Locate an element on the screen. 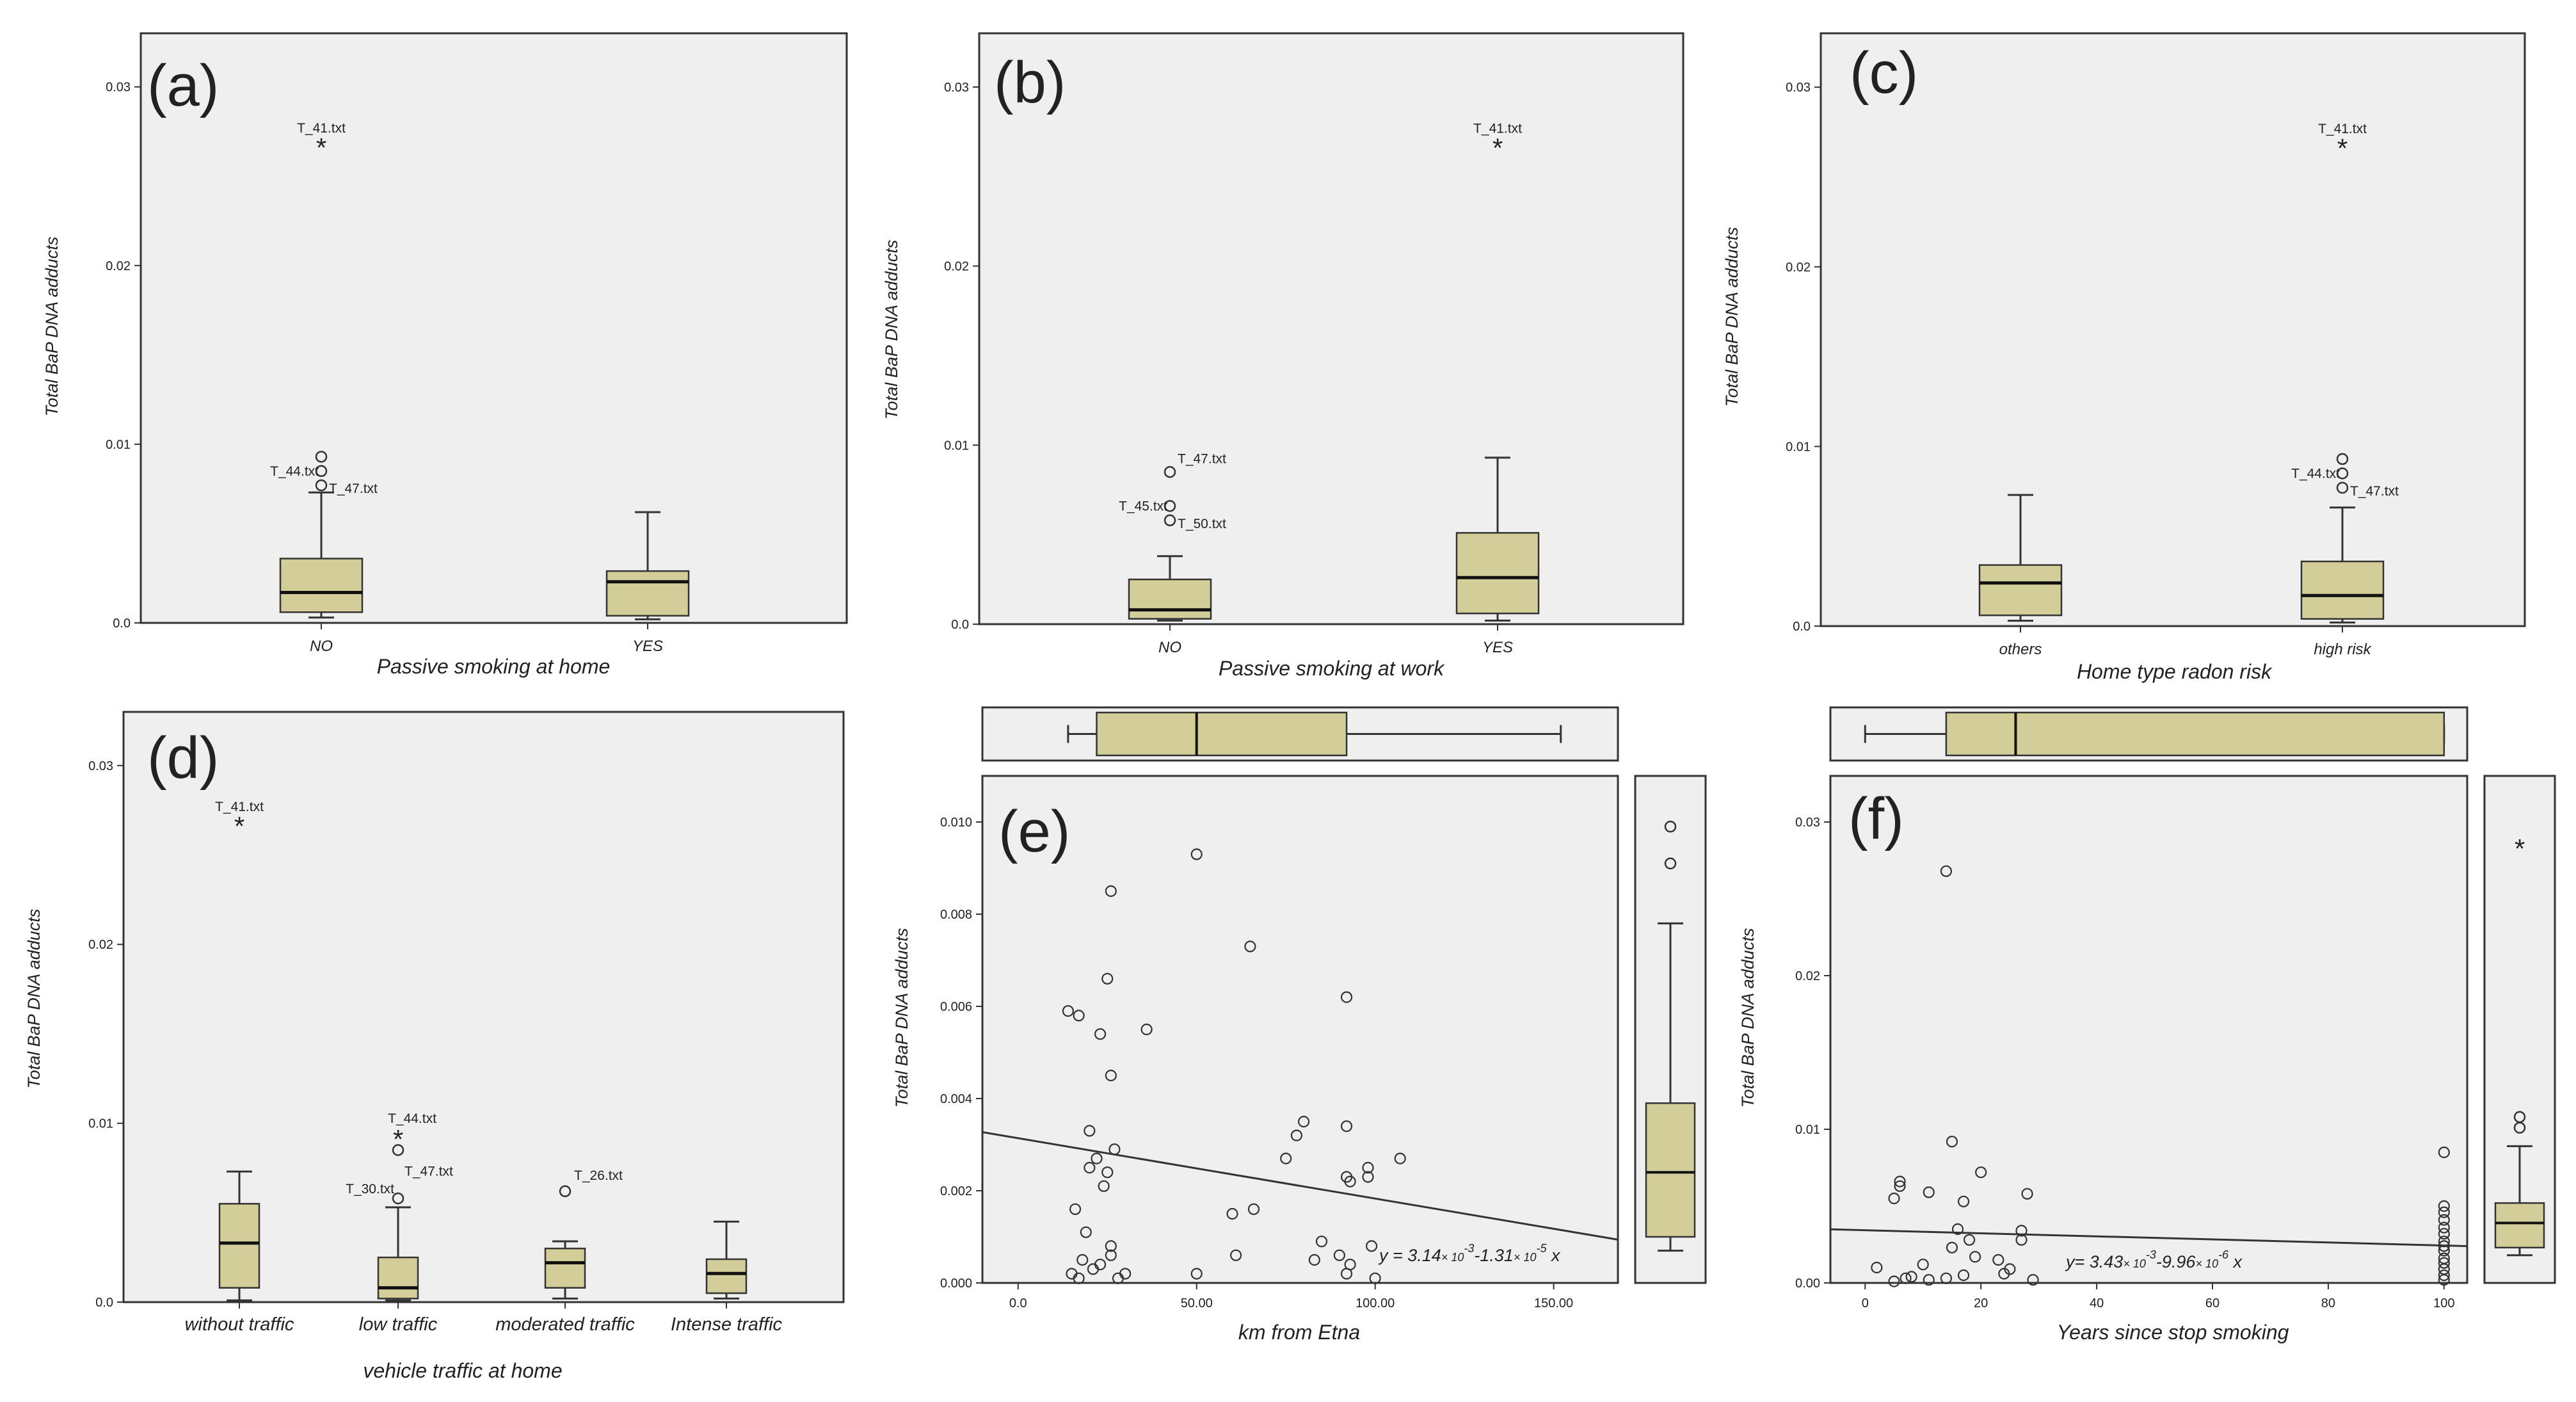 The height and width of the screenshot is (1402, 2576). panel-label: (a) is located at coordinates (183, 85).